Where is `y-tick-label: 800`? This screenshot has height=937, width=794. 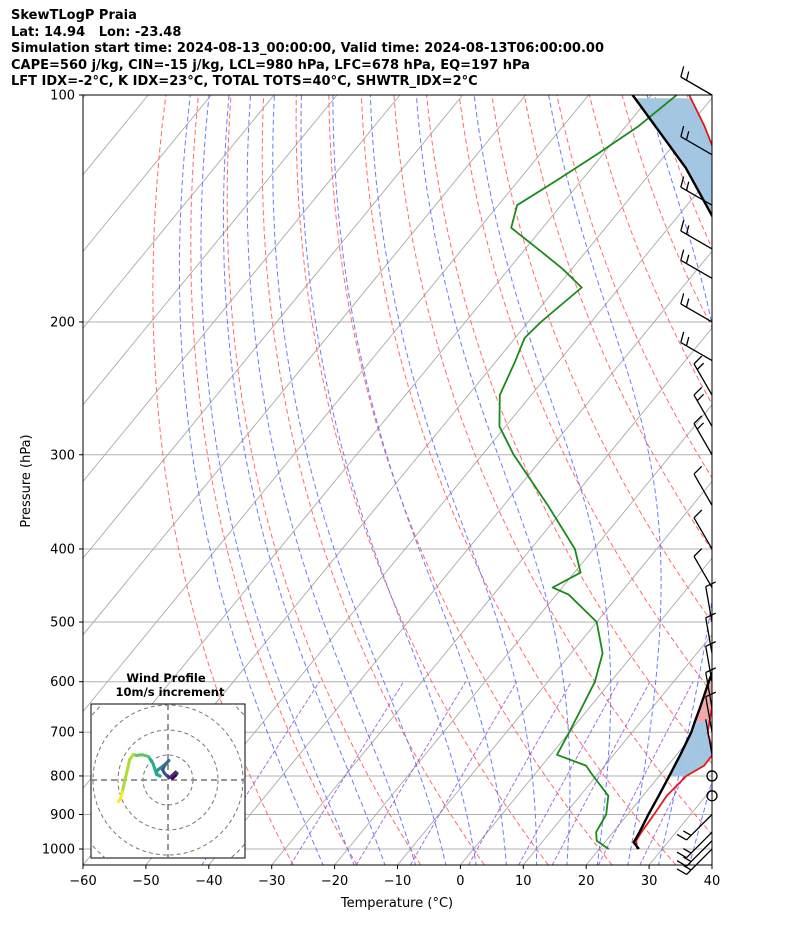
y-tick-label: 800 is located at coordinates (62, 776).